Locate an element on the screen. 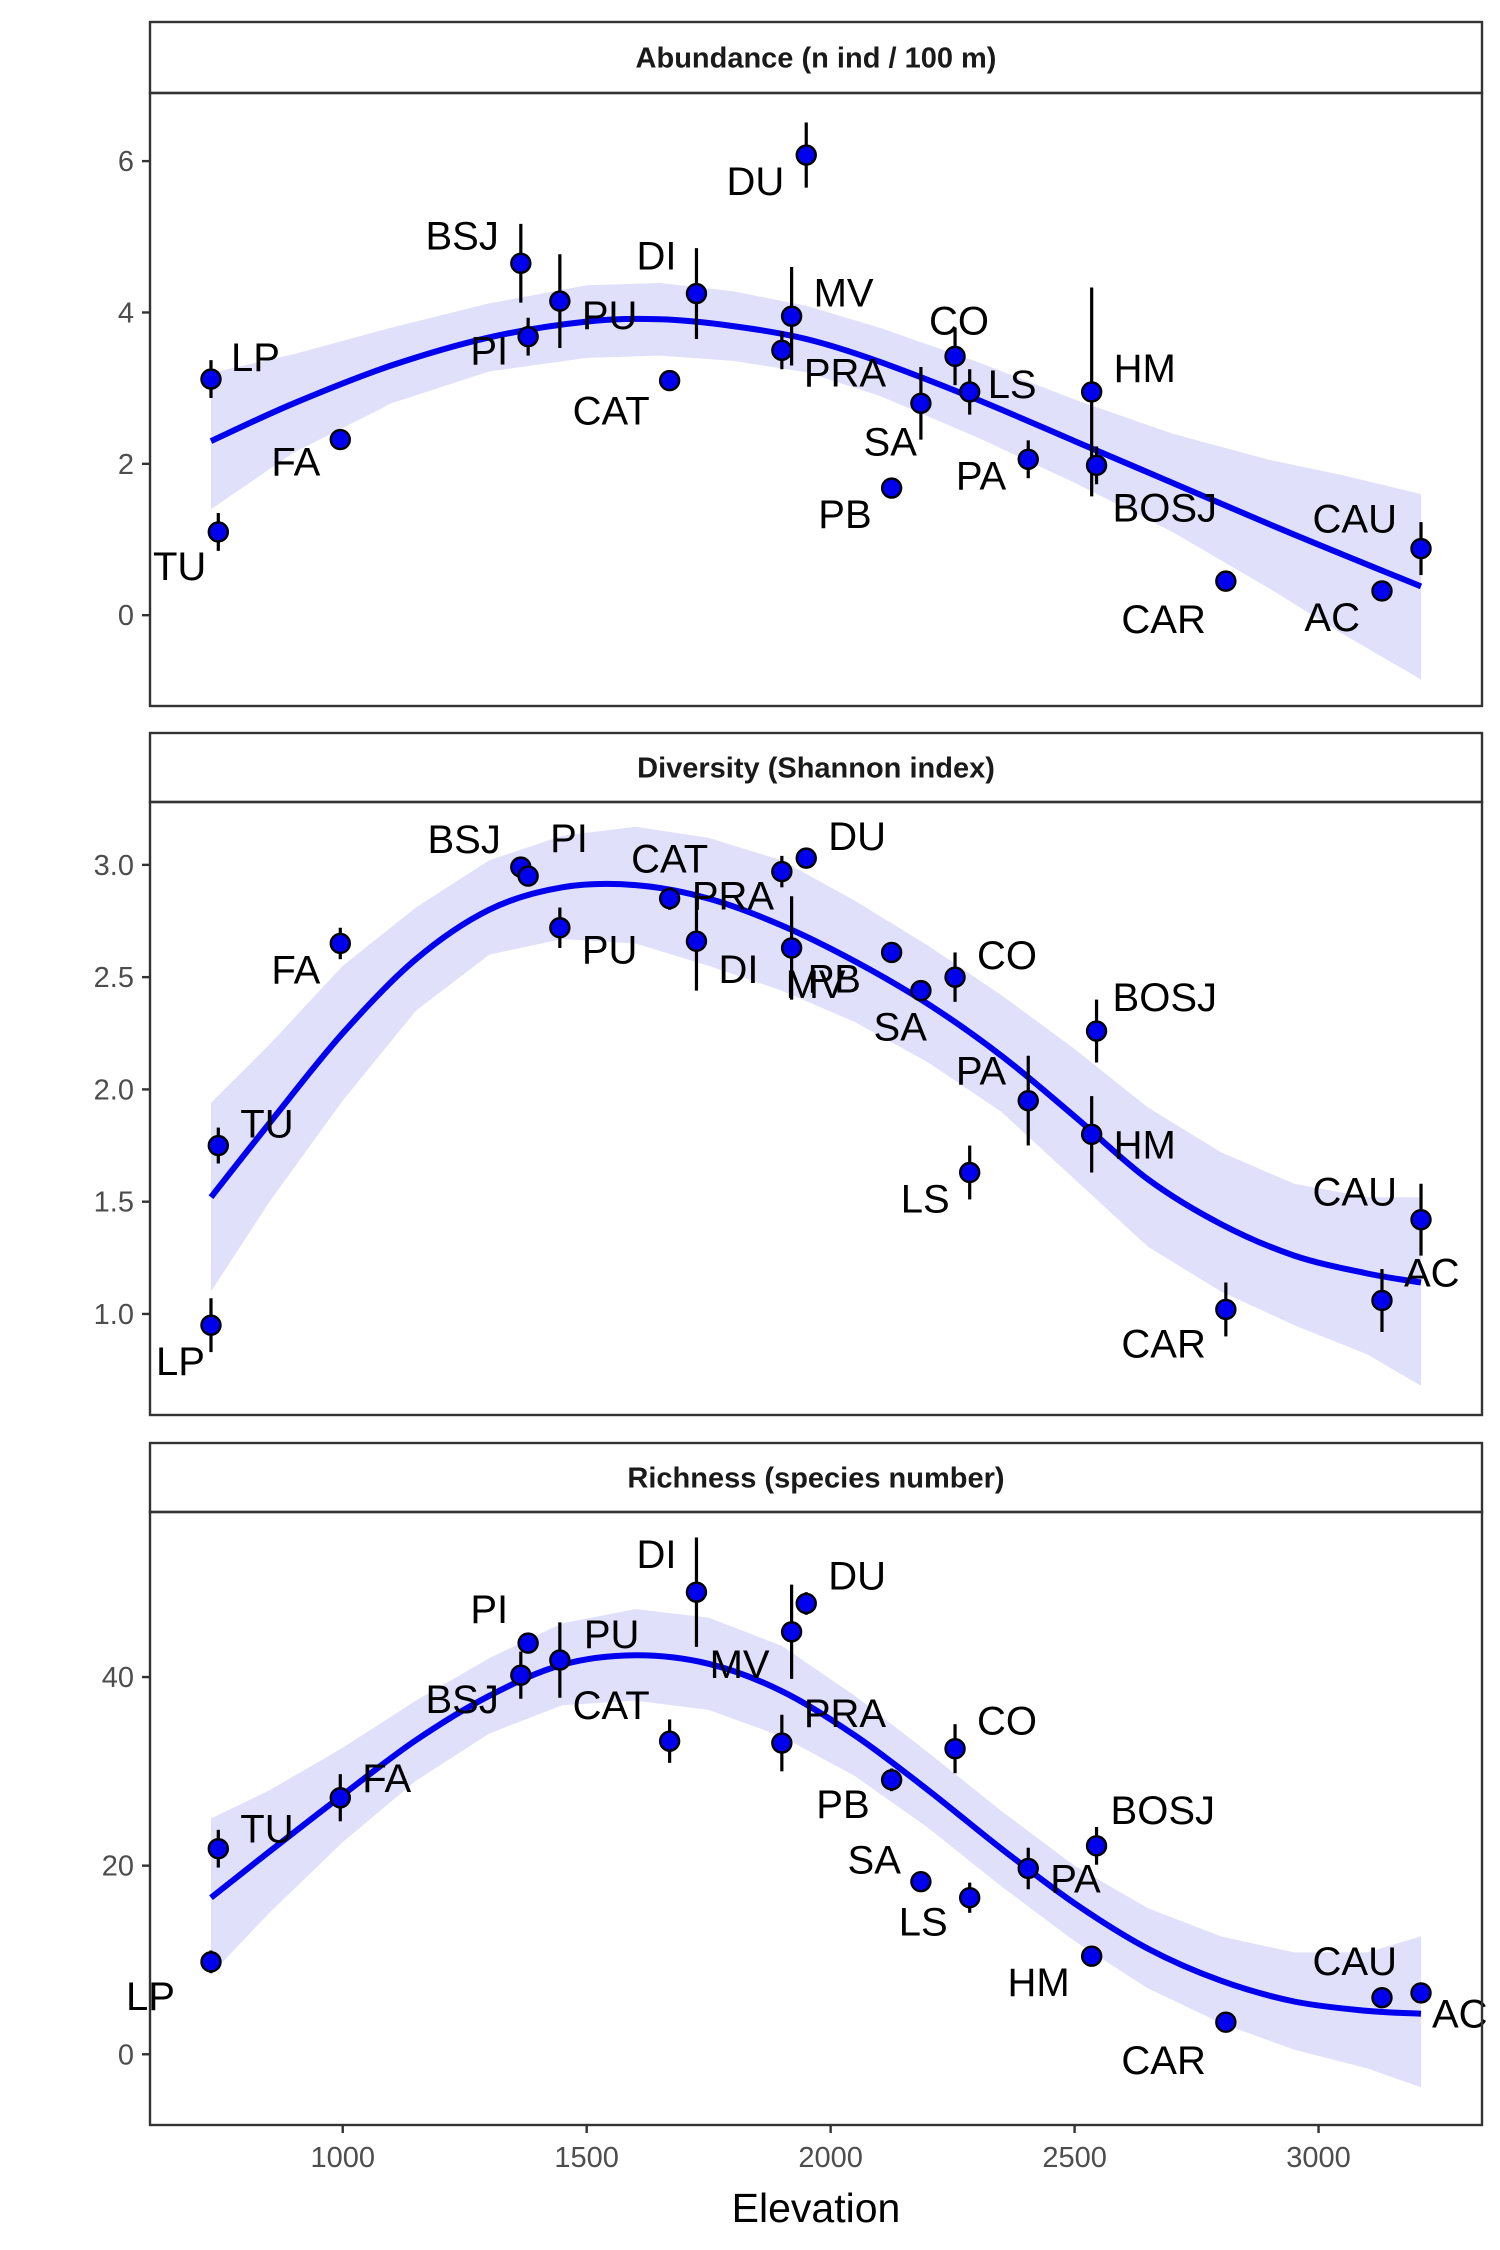 The width and height of the screenshot is (1500, 2250). richness-point-co is located at coordinates (955, 1749).